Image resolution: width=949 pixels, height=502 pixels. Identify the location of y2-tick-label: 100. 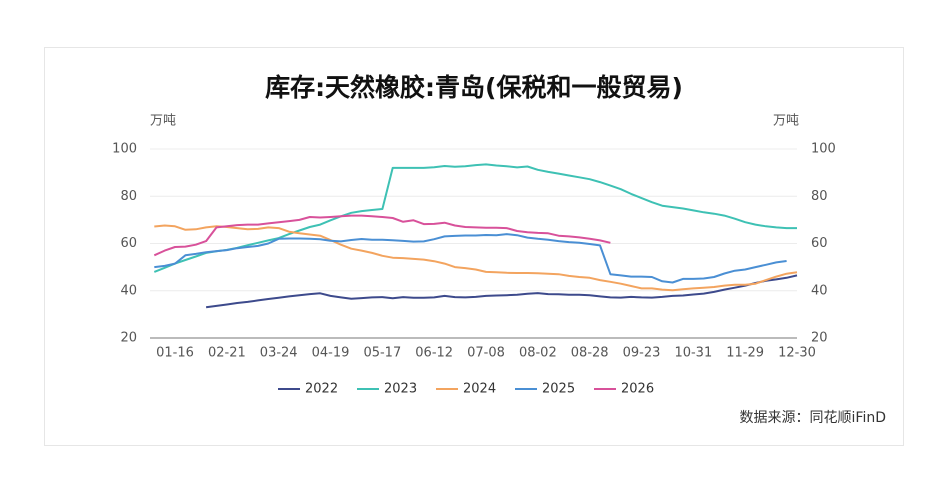
(823, 149).